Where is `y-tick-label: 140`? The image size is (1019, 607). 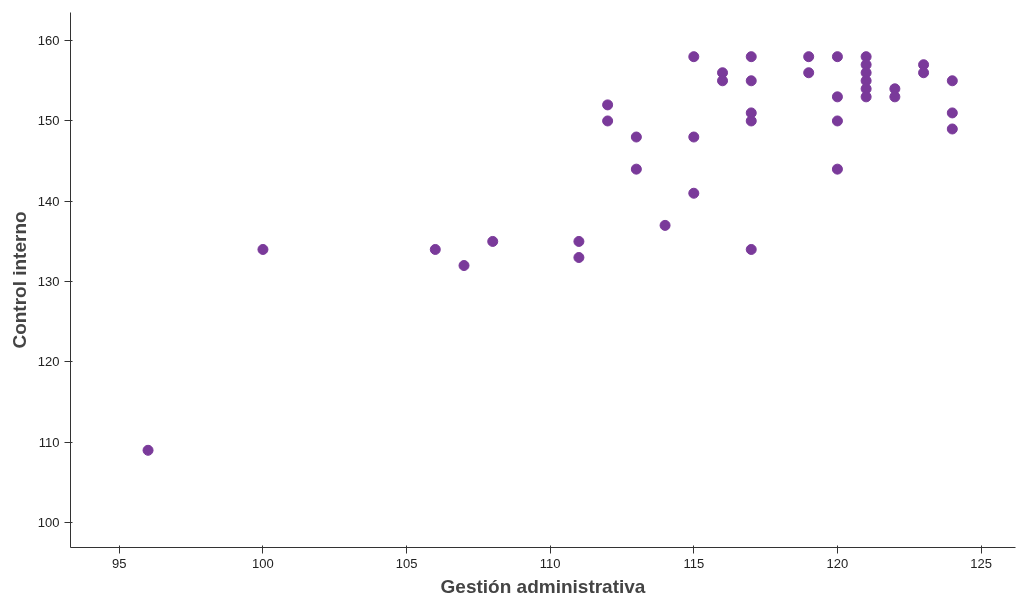
y-tick-label: 140 is located at coordinates (48, 201).